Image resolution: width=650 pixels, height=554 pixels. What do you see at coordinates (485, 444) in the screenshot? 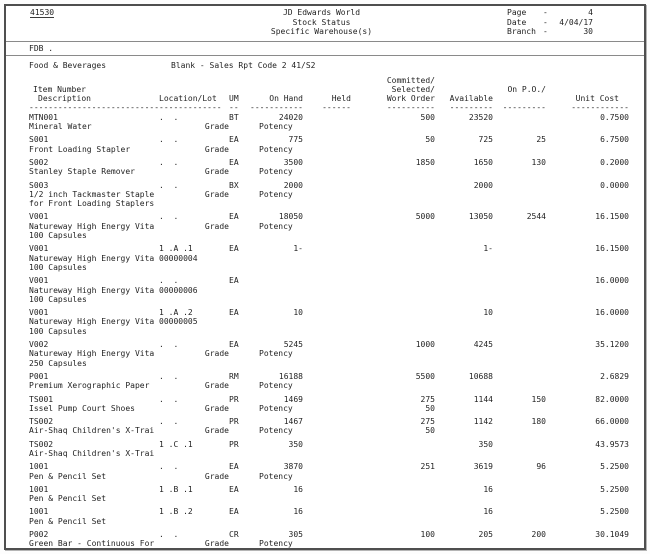
I see `available-qty: 350` at bounding box center [485, 444].